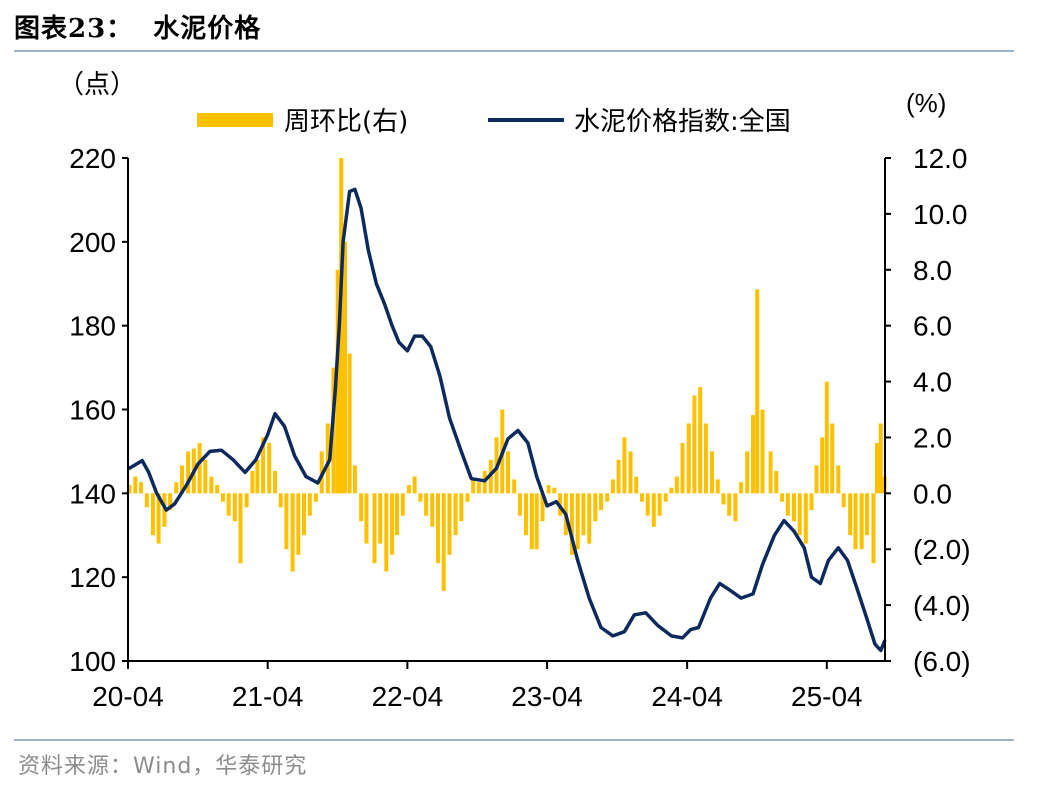  Describe the element at coordinates (92, 661) in the screenshot. I see `left-tick-label: 100` at that location.